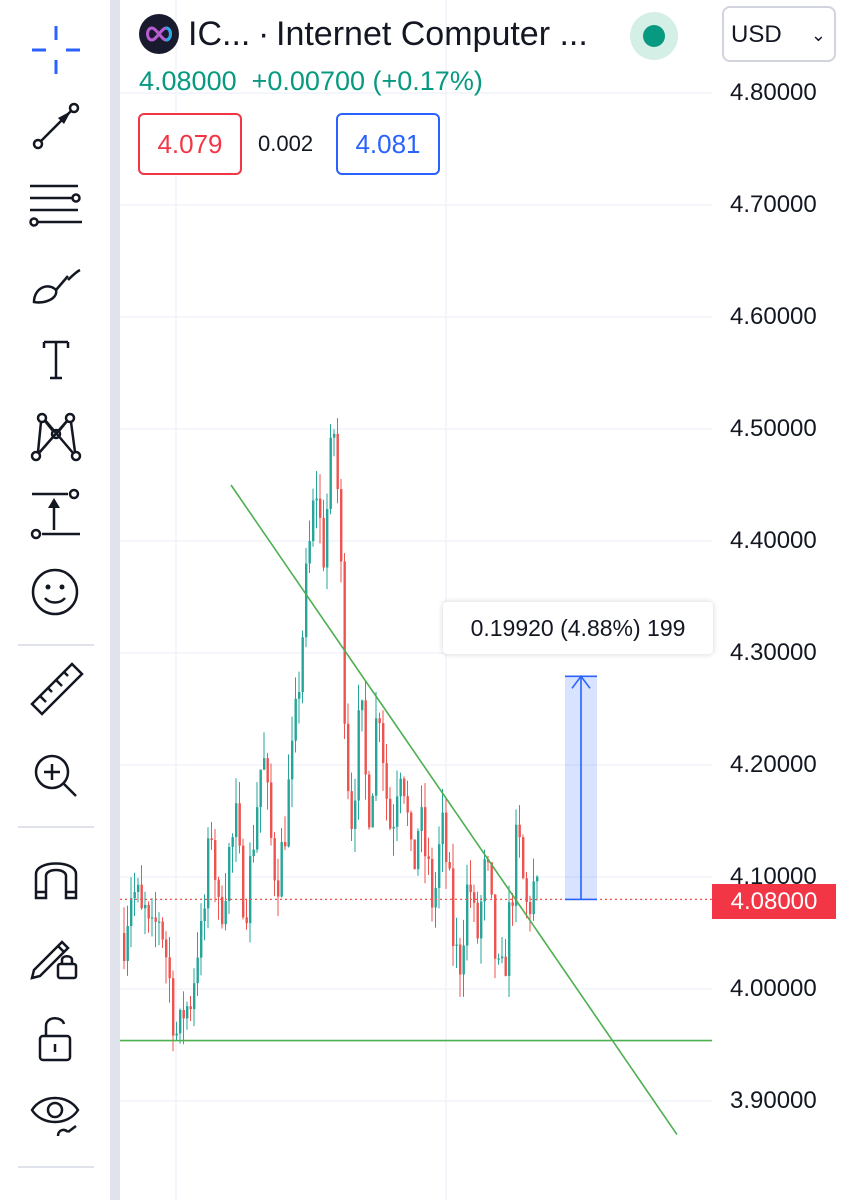 This screenshot has height=1200, width=846. What do you see at coordinates (756, 34) in the screenshot?
I see `currency-value: USD` at bounding box center [756, 34].